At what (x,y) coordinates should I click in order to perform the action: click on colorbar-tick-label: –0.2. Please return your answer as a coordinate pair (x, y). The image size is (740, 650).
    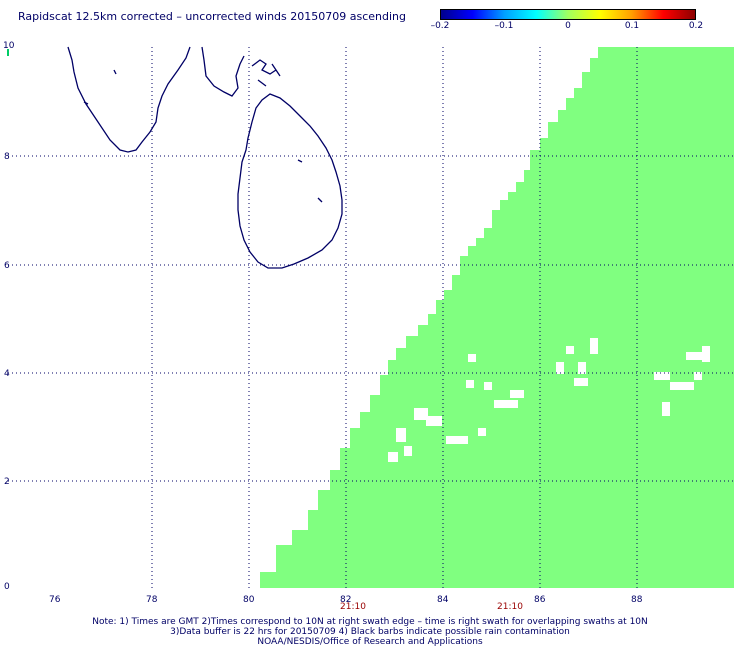
    Looking at the image, I should click on (440, 26).